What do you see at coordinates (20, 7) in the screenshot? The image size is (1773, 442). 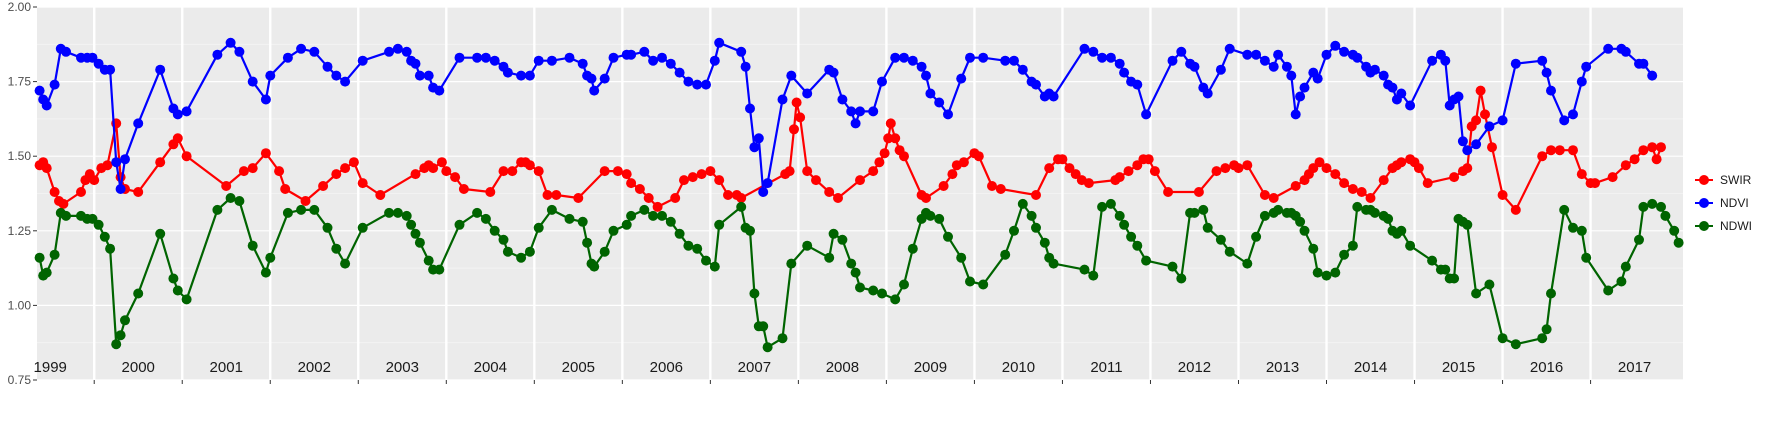 I see `y-tick-label: 2.00` at bounding box center [20, 7].